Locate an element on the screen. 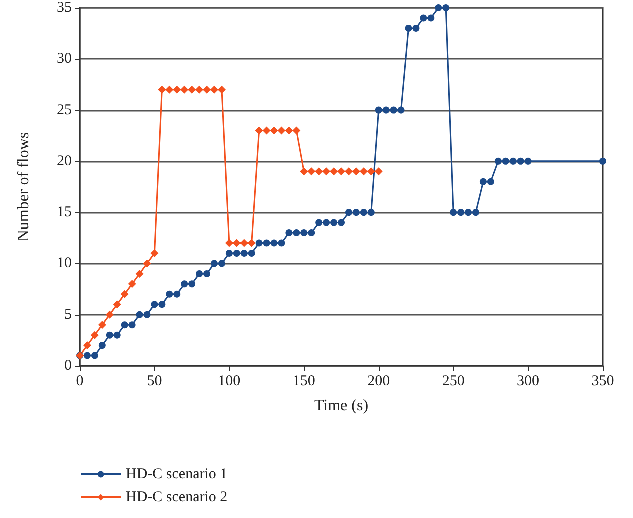 This screenshot has width=633, height=518. legend-label: HD-C scenario 1 is located at coordinates (177, 474).